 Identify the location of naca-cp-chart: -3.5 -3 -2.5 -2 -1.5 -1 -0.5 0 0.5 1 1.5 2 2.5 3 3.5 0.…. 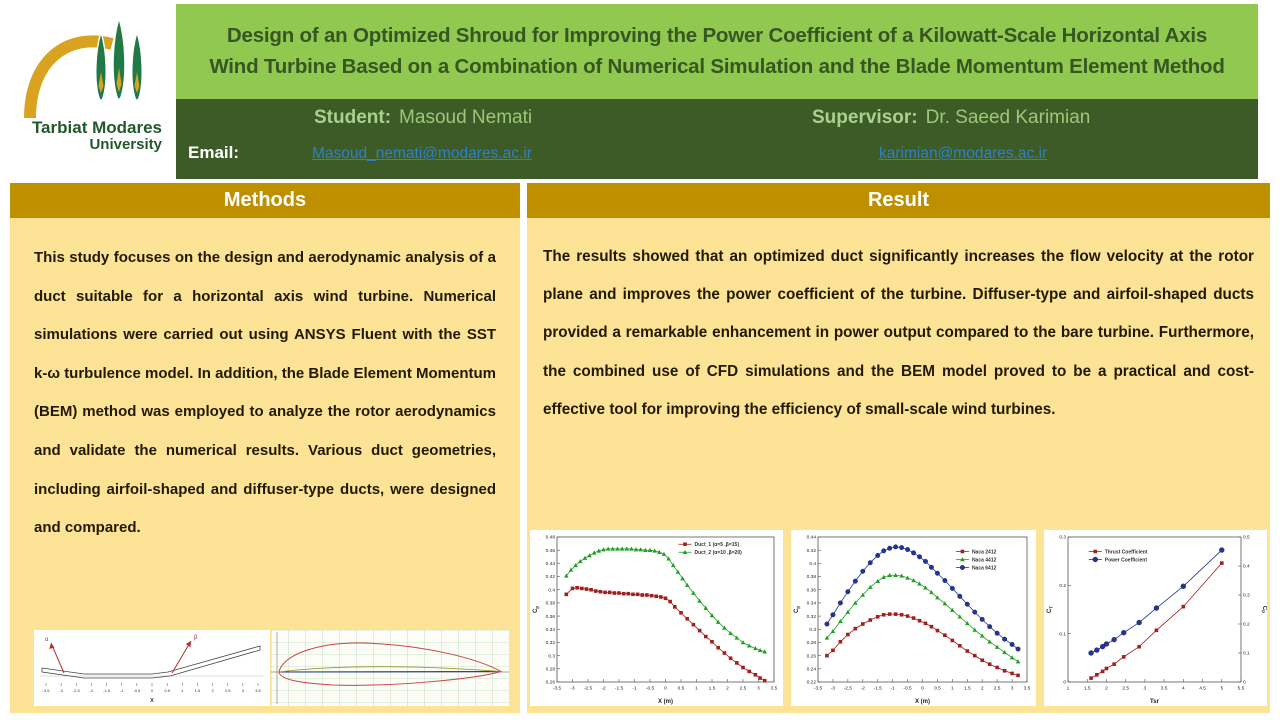
(913, 618).